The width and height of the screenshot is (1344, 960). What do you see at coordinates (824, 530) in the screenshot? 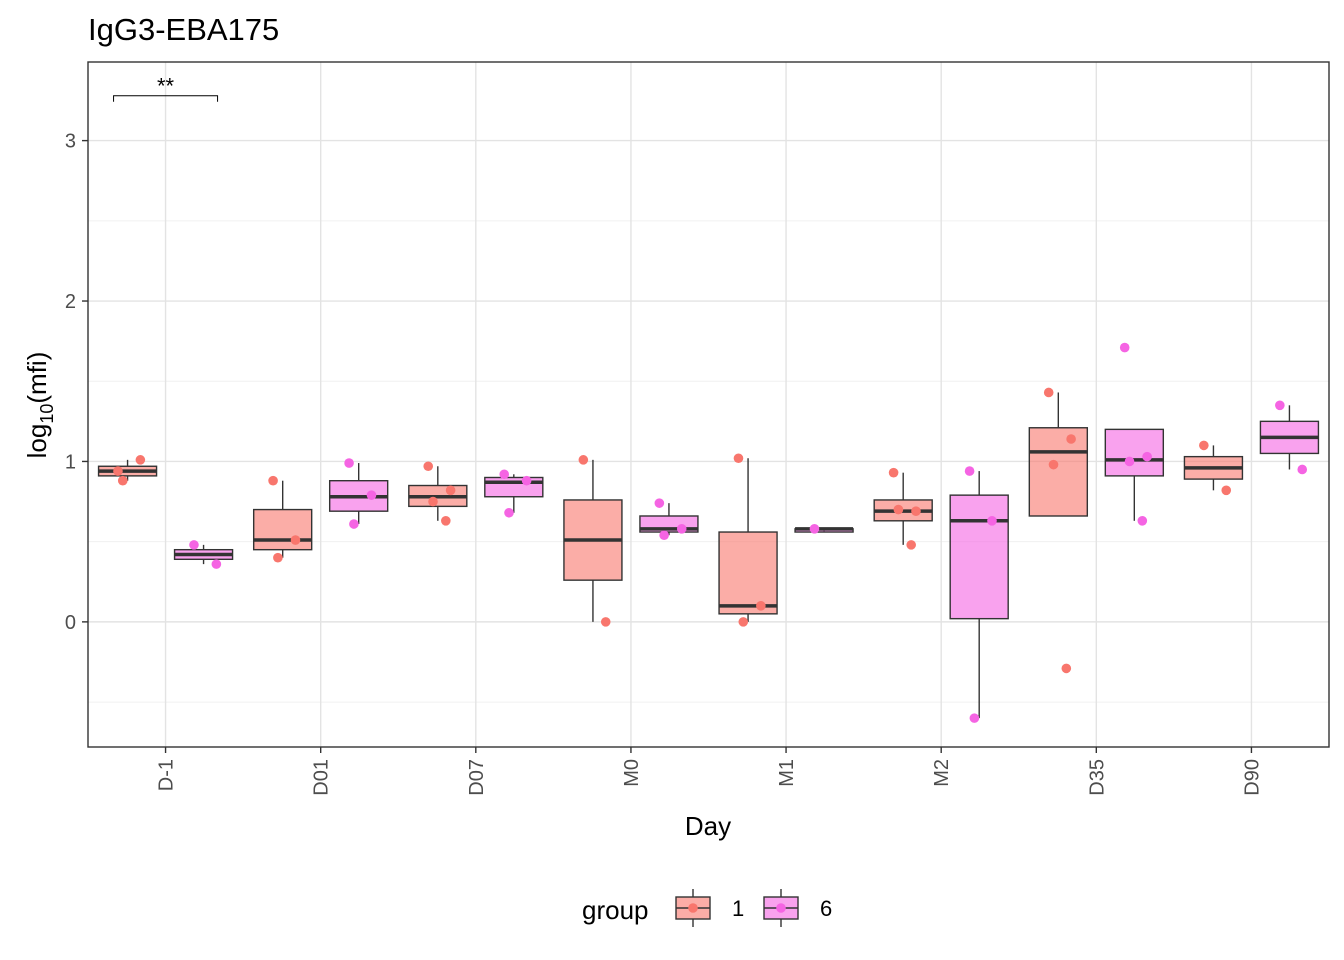
I see `box-6-M1` at bounding box center [824, 530].